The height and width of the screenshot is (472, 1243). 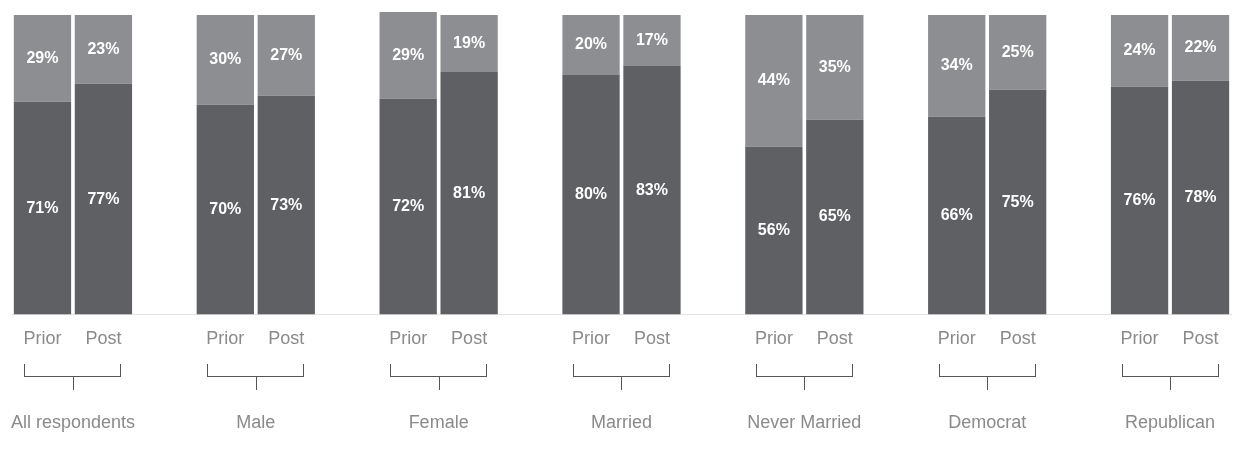 I want to click on data-label: 72%, so click(x=408, y=206).